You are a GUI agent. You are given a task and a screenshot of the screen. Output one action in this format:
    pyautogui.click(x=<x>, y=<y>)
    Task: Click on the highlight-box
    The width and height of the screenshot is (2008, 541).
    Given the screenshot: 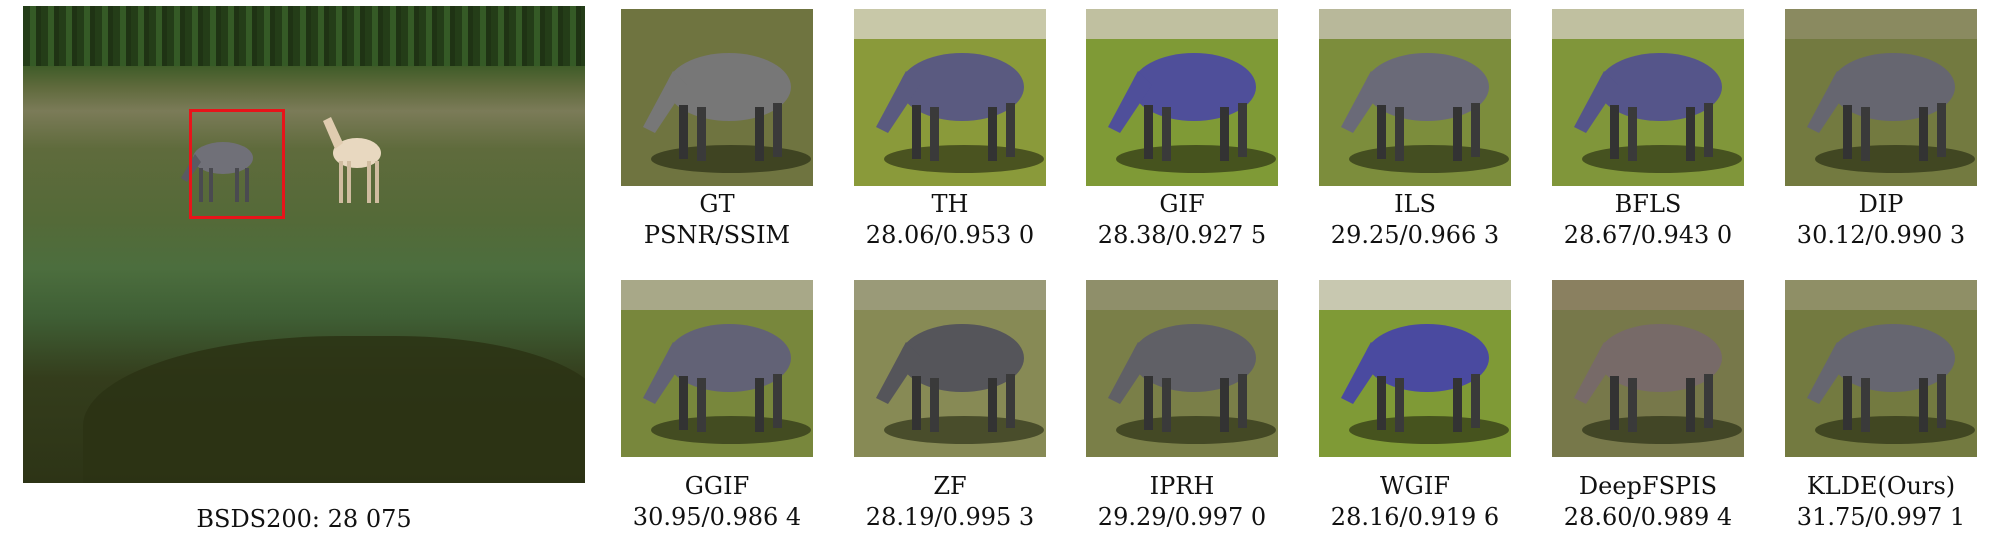 What is the action you would take?
    pyautogui.click(x=237, y=164)
    